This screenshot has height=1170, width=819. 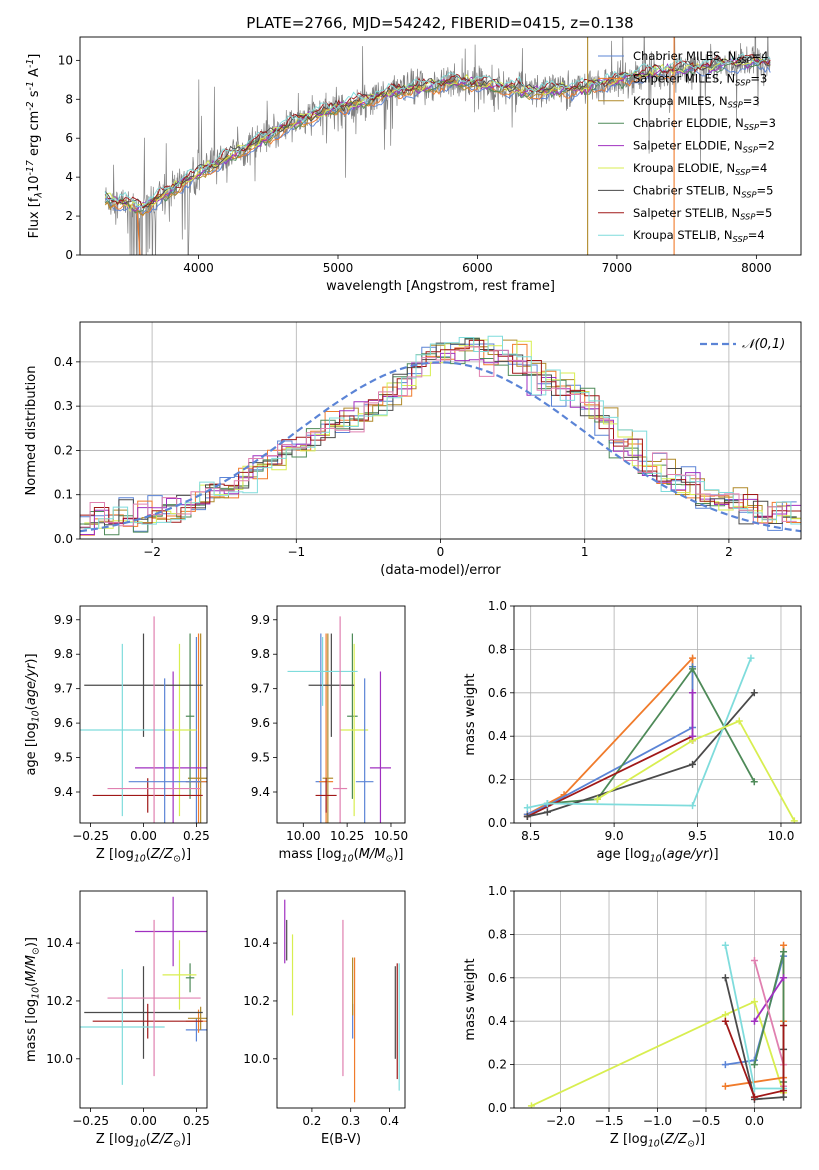 I want to click on text-span: M/M, so click(x=31, y=968).